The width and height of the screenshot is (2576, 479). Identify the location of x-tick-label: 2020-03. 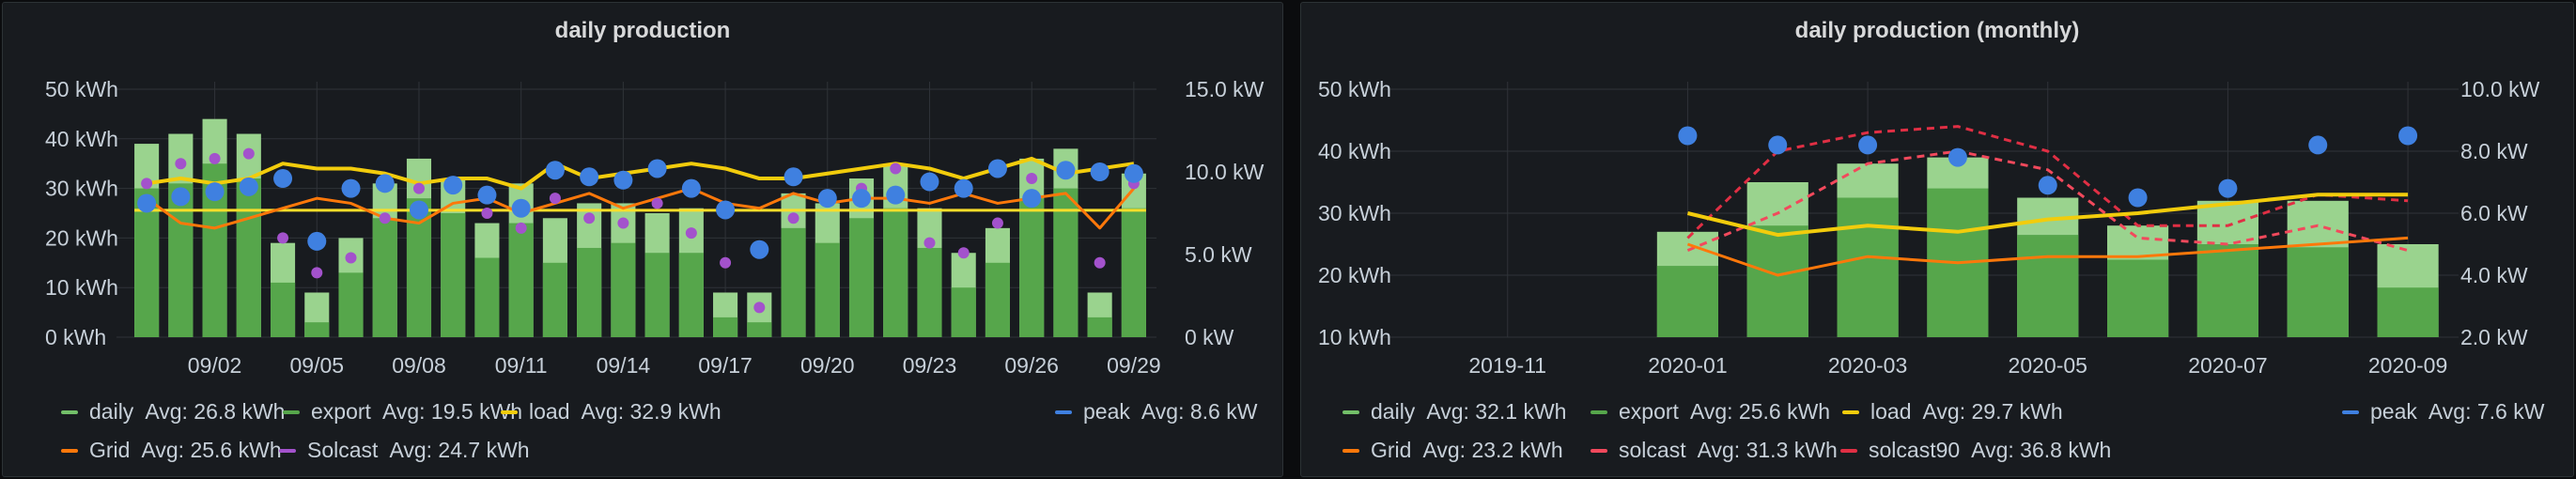
(1868, 365).